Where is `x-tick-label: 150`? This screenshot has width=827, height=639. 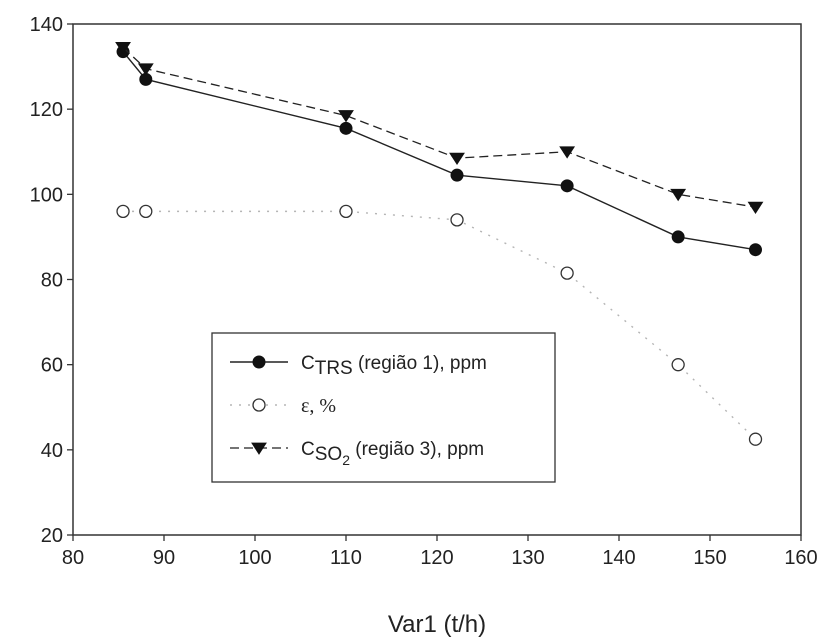 x-tick-label: 150 is located at coordinates (709, 558).